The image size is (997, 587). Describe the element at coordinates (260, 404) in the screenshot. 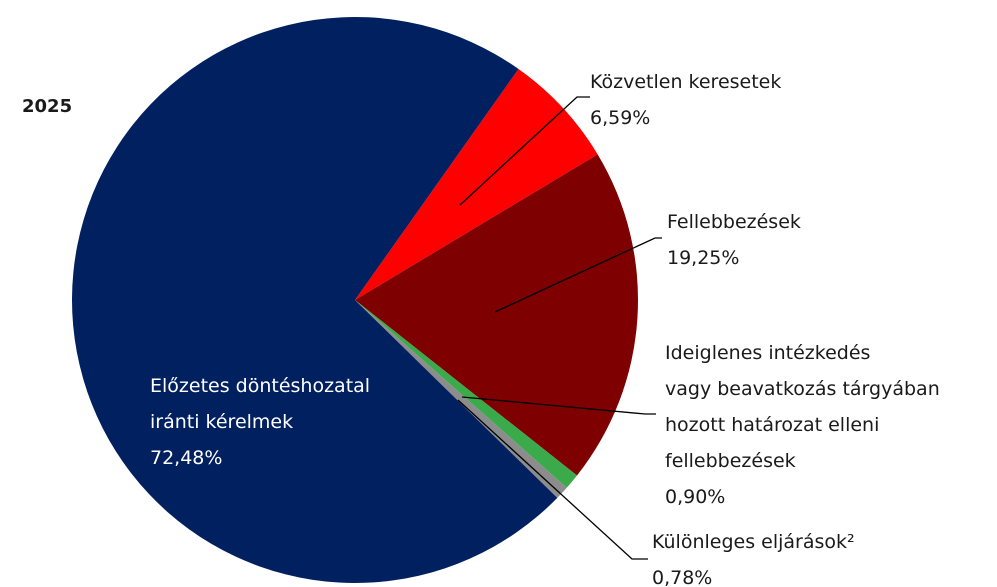

I see `slice-label: Előzetes döntéshozatal iránti kérelmek` at that location.